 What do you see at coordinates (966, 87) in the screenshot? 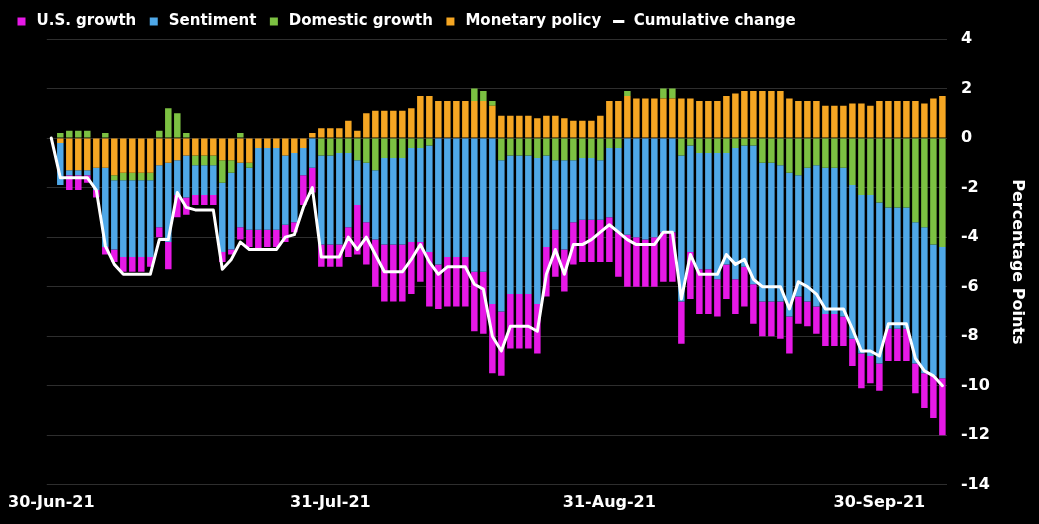
I see `y-tick-label: 2` at bounding box center [966, 87].